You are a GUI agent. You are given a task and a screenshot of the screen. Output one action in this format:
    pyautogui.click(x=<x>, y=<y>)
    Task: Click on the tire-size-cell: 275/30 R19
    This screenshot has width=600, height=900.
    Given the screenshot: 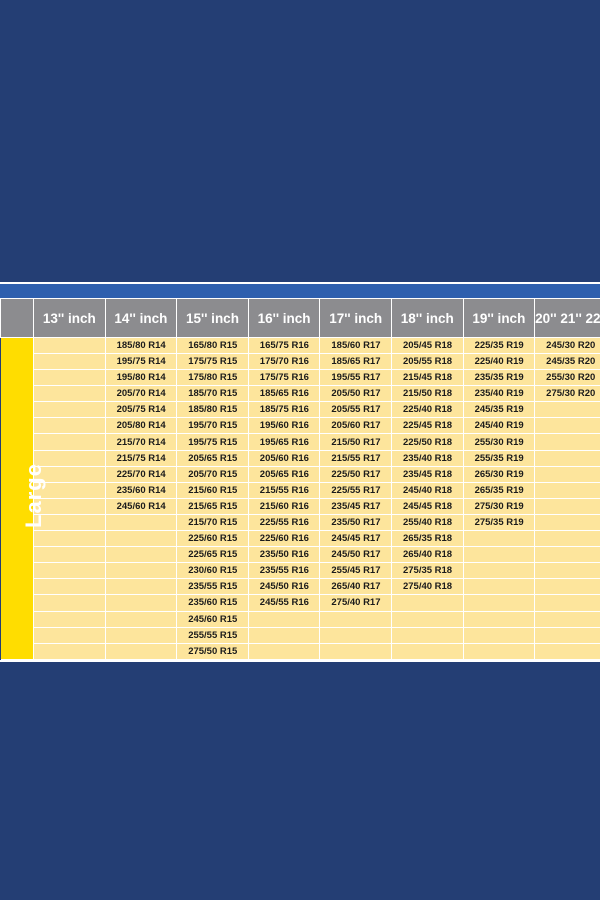 What is the action you would take?
    pyautogui.click(x=499, y=506)
    